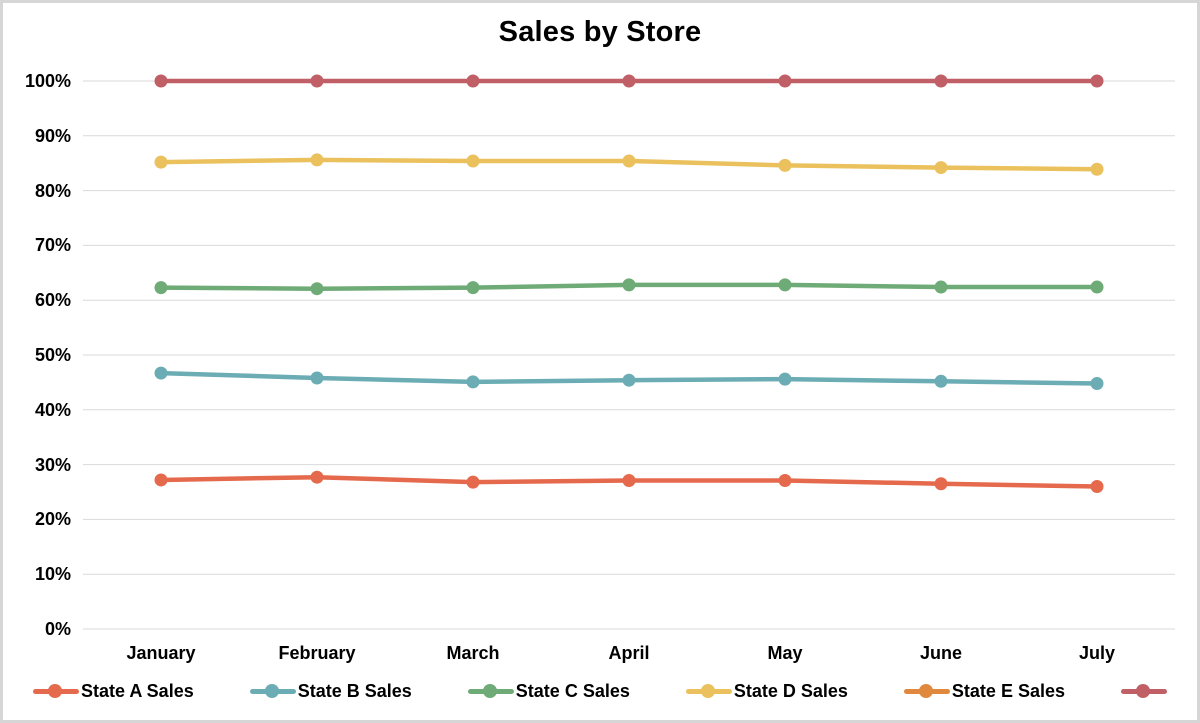  I want to click on legend-label: State D Sales, so click(790, 690).